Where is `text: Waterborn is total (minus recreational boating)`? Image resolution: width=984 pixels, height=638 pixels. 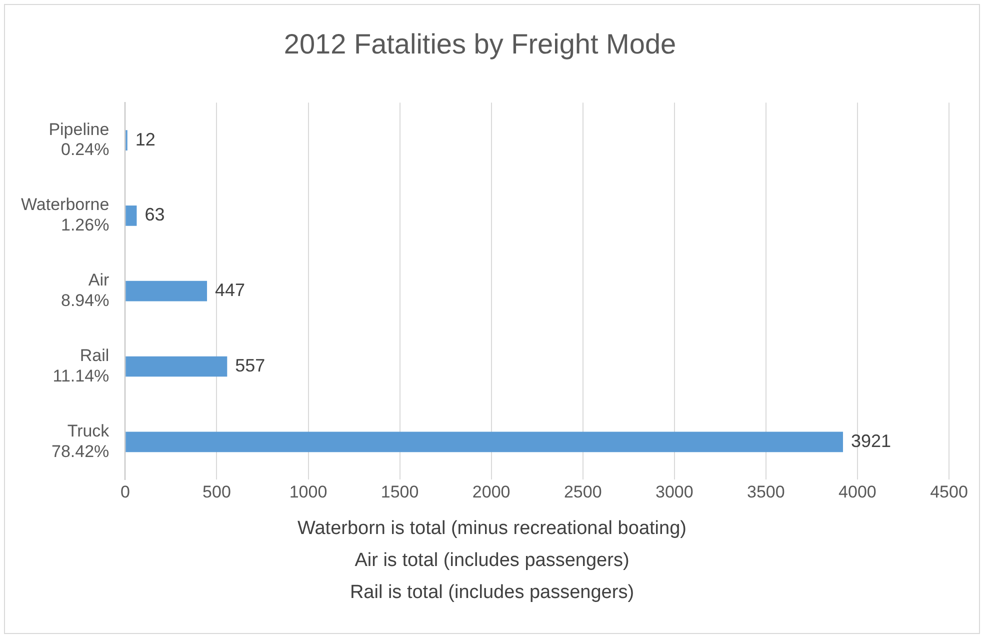
text: Waterborn is total (minus recreational boating) is located at coordinates (492, 529).